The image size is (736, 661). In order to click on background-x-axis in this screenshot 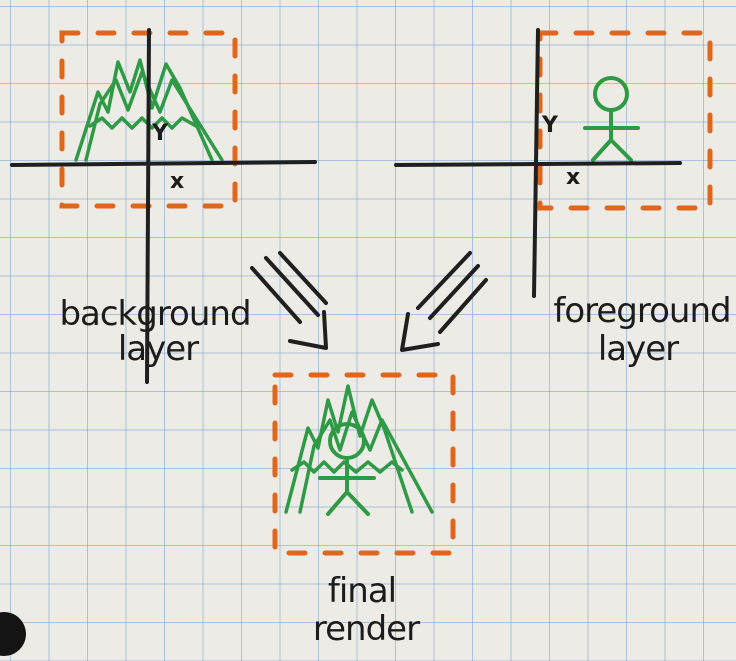, I will do `click(163, 163)`.